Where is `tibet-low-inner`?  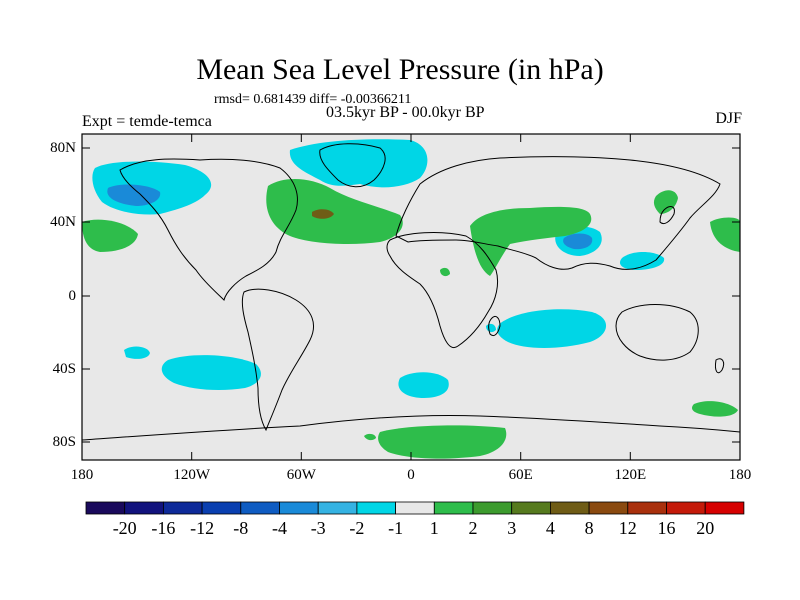 tibet-low-inner is located at coordinates (578, 241).